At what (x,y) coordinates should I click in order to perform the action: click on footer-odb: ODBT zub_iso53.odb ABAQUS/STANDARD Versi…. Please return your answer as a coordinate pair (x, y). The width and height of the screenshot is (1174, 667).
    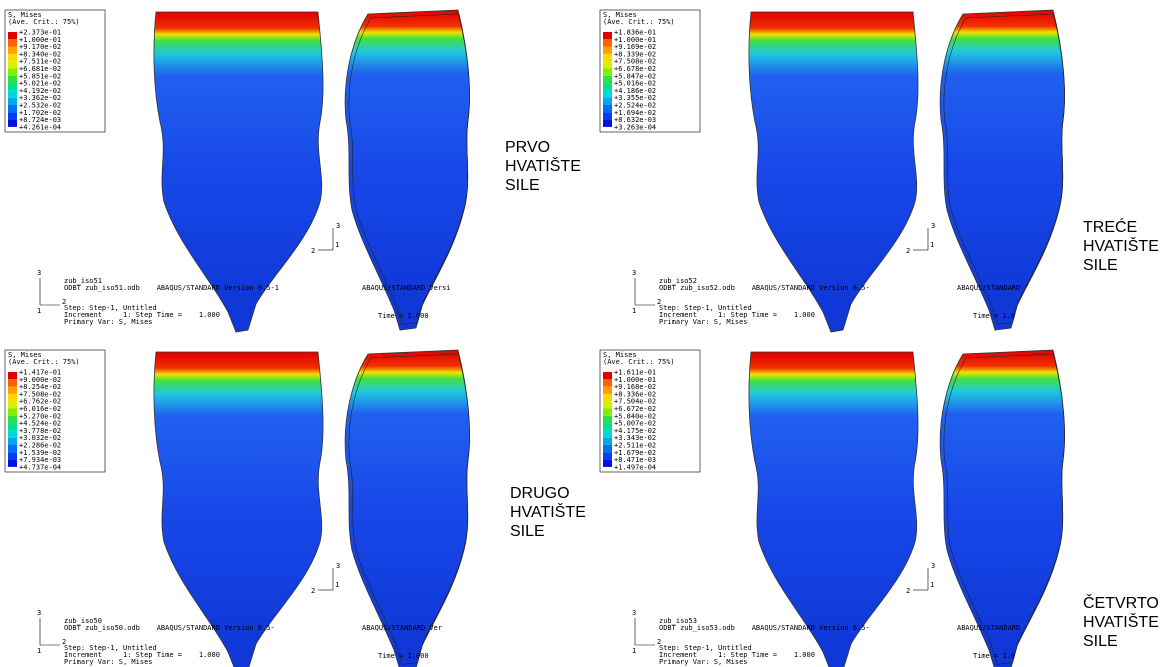
    Looking at the image, I should click on (764, 628).